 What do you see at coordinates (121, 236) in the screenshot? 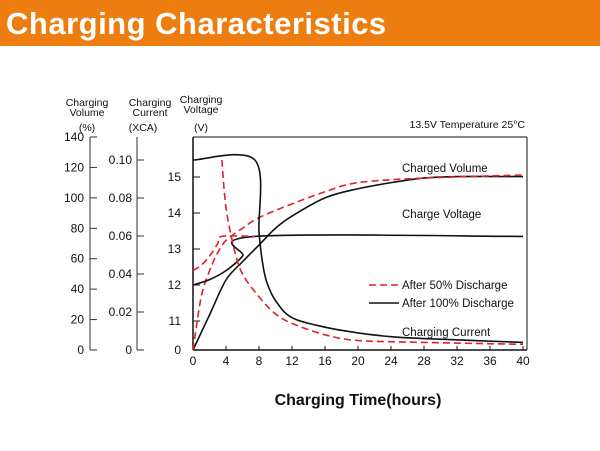
I see `current-tick-label: 0.06` at bounding box center [121, 236].